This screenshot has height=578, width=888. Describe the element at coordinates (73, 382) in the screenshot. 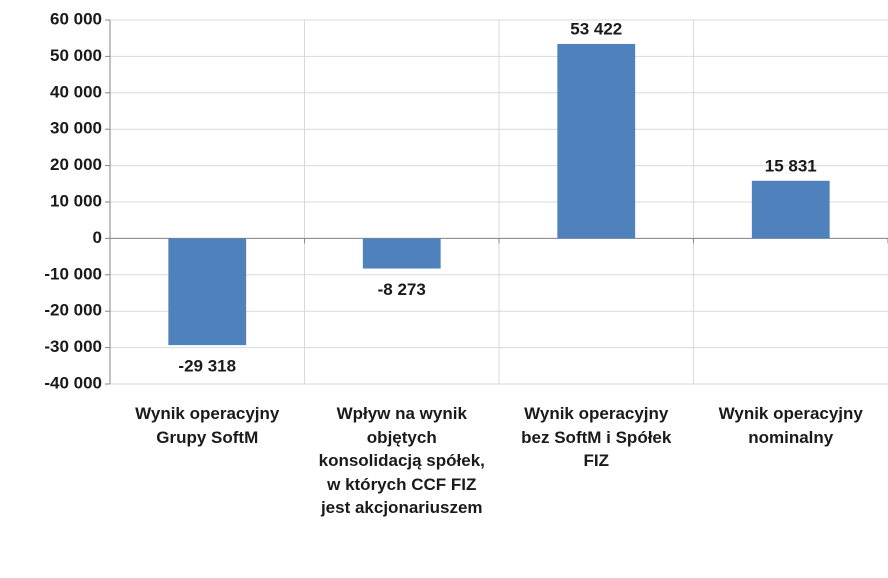

I see `y-tick-label: -40 000` at that location.